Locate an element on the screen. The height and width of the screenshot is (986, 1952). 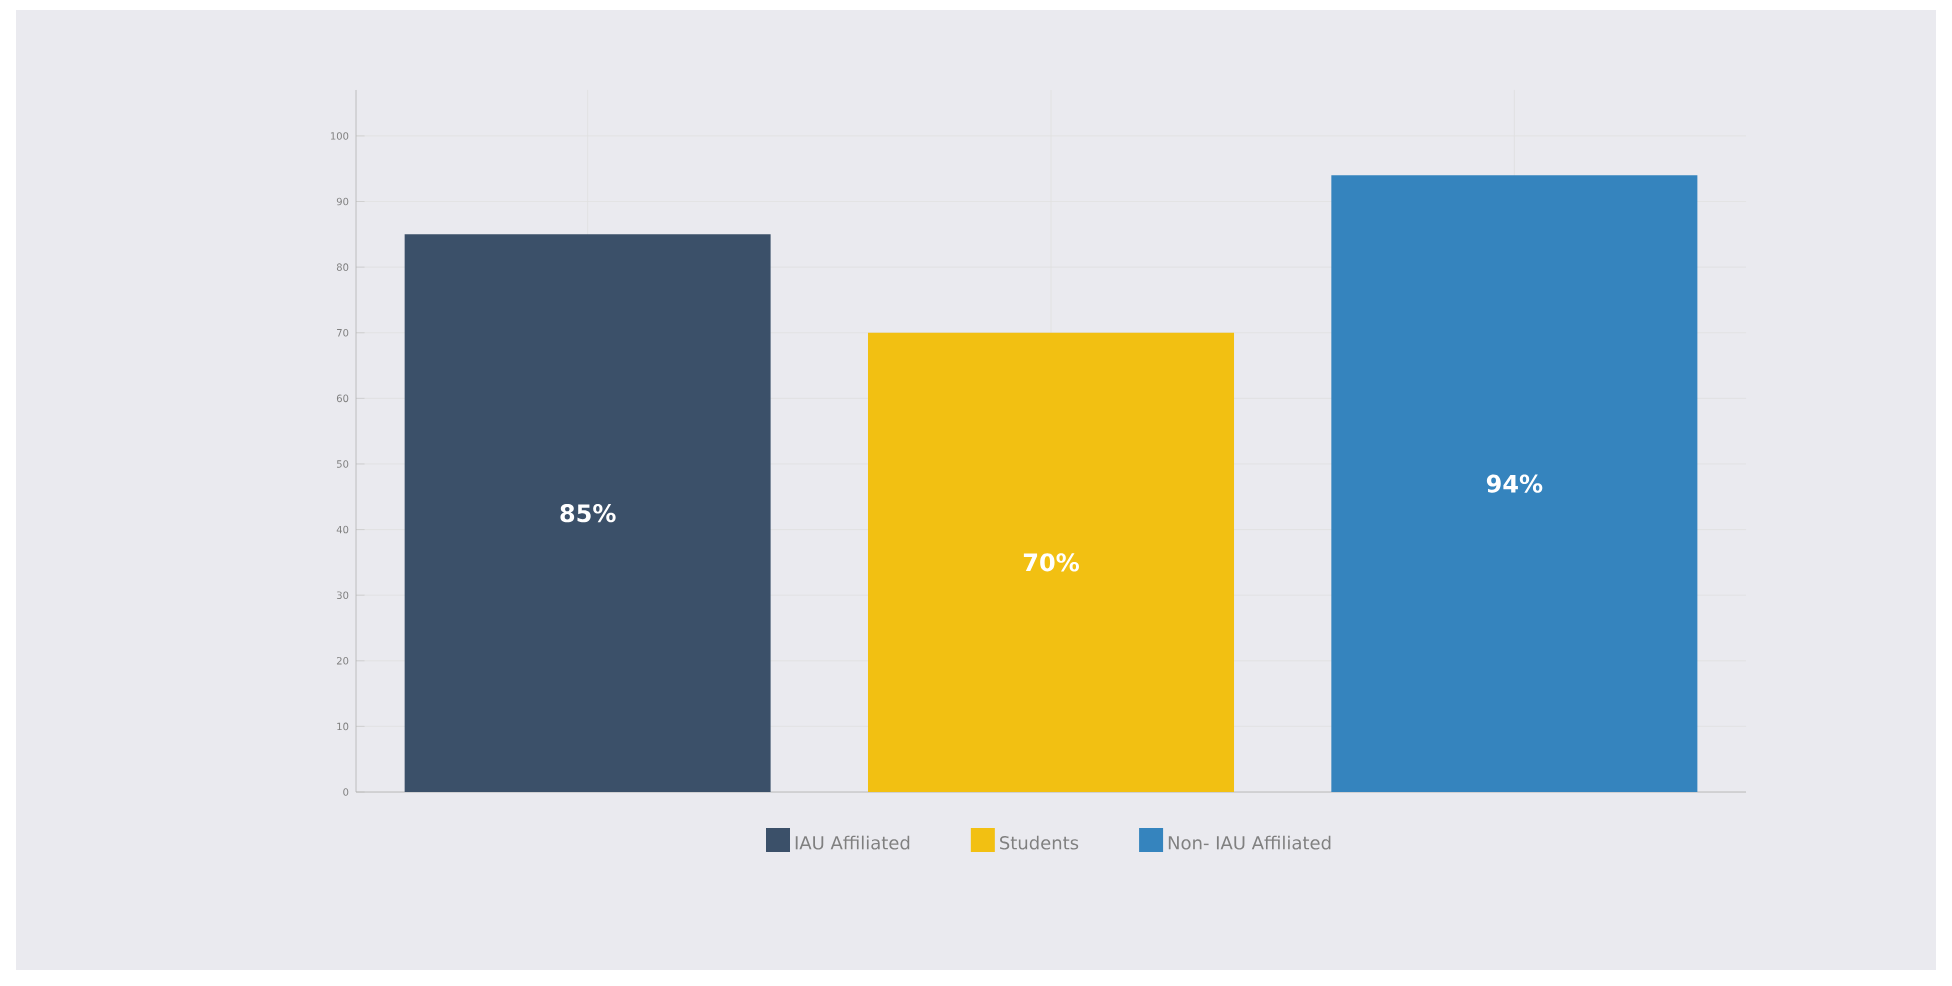
data-label: 94% is located at coordinates (1514, 483).